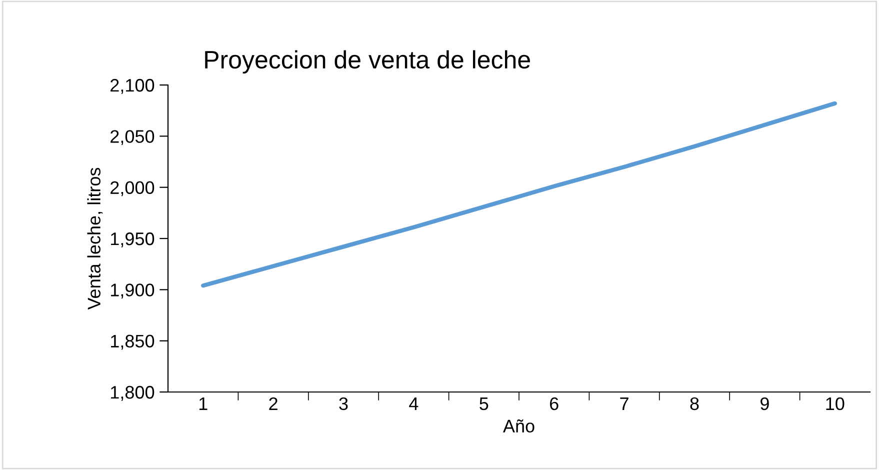 The width and height of the screenshot is (879, 470). Describe the element at coordinates (95, 239) in the screenshot. I see `y-axis-title: Venta leche, litros` at that location.